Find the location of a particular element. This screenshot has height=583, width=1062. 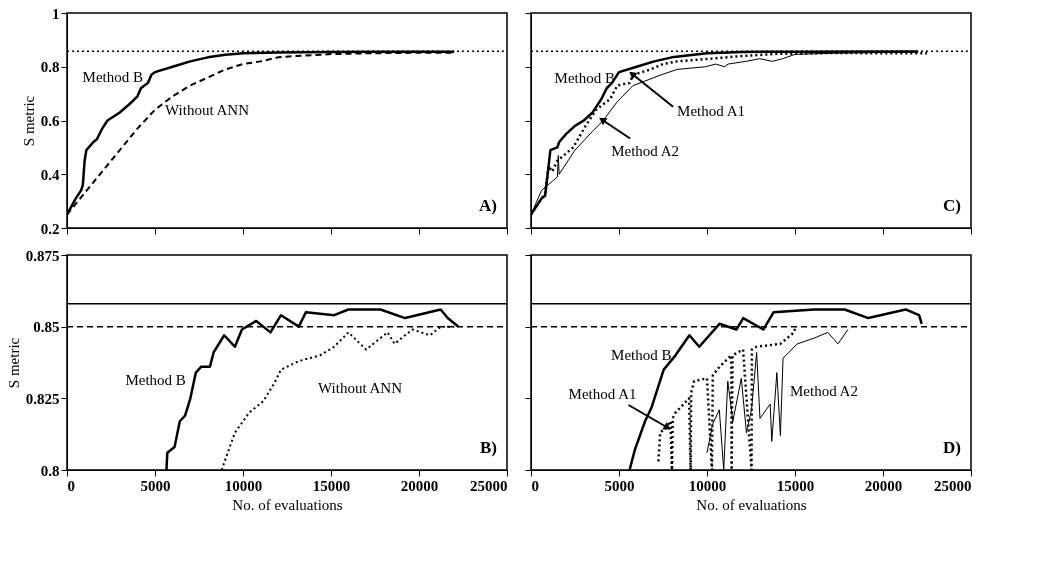

annotation: C) is located at coordinates (952, 205).